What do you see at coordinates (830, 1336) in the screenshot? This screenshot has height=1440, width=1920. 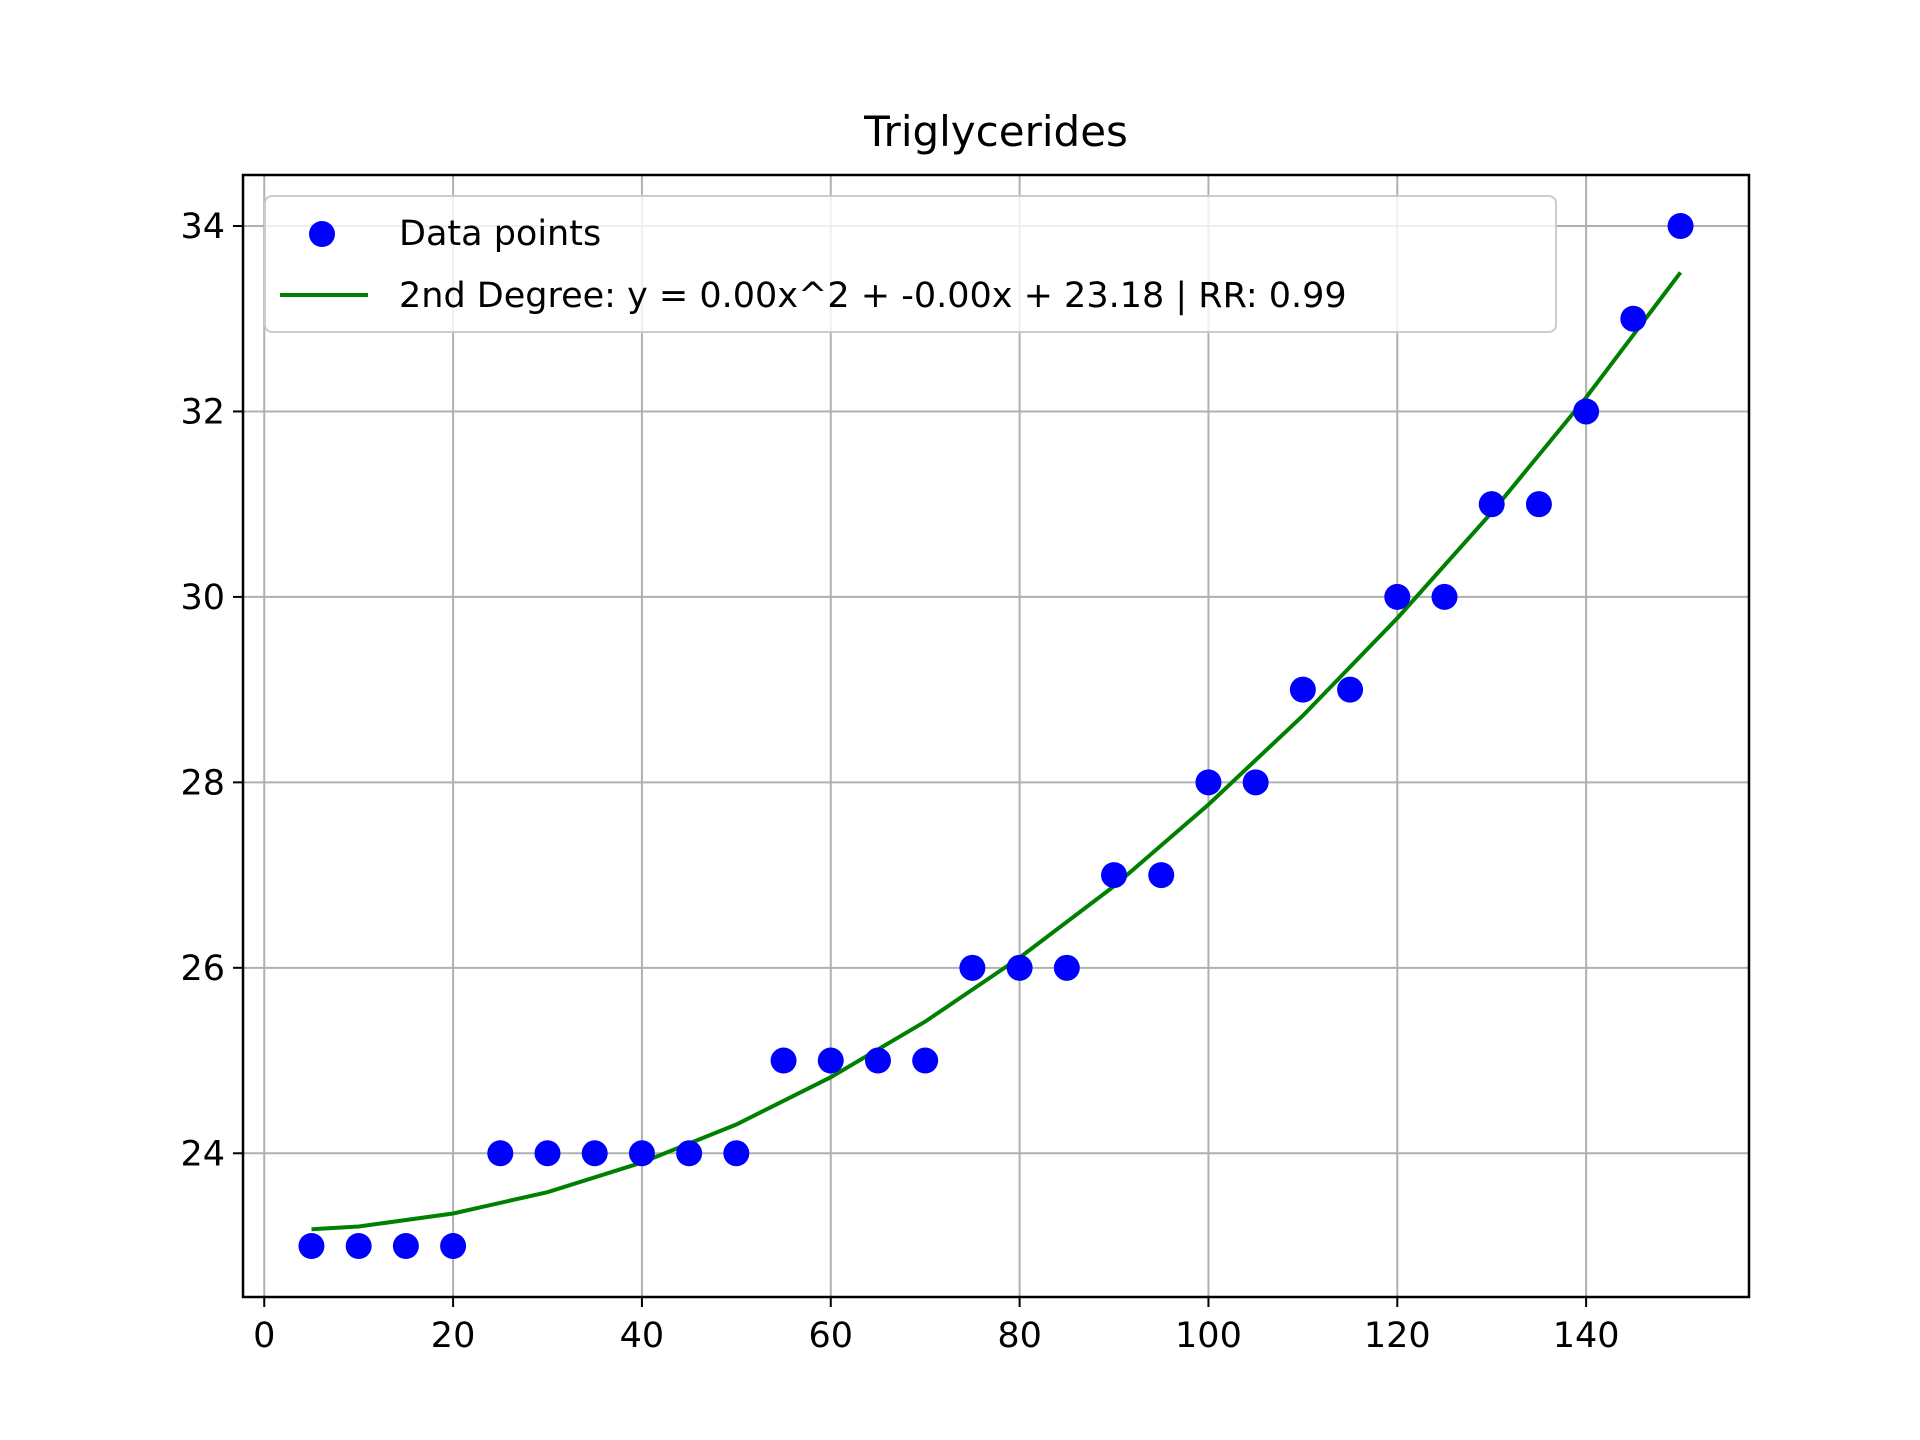 I see `x-tick-label: 60` at bounding box center [830, 1336].